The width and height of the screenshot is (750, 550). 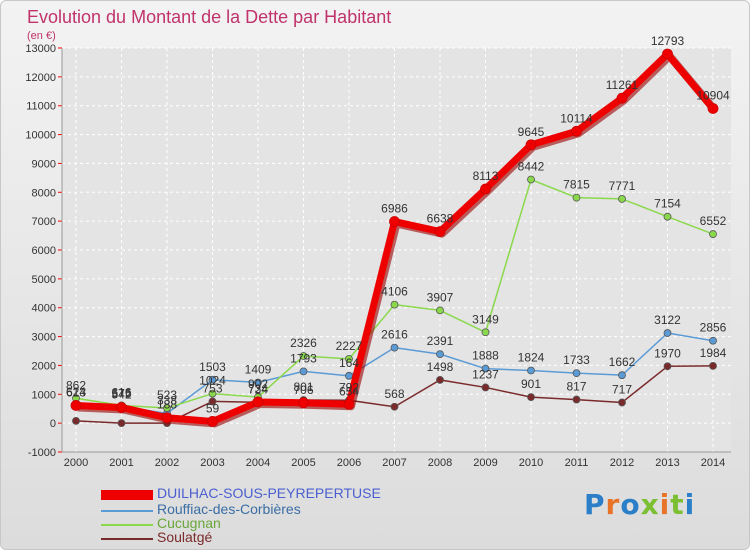 What do you see at coordinates (531, 463) in the screenshot?
I see `x-tick-label: 2010` at bounding box center [531, 463].